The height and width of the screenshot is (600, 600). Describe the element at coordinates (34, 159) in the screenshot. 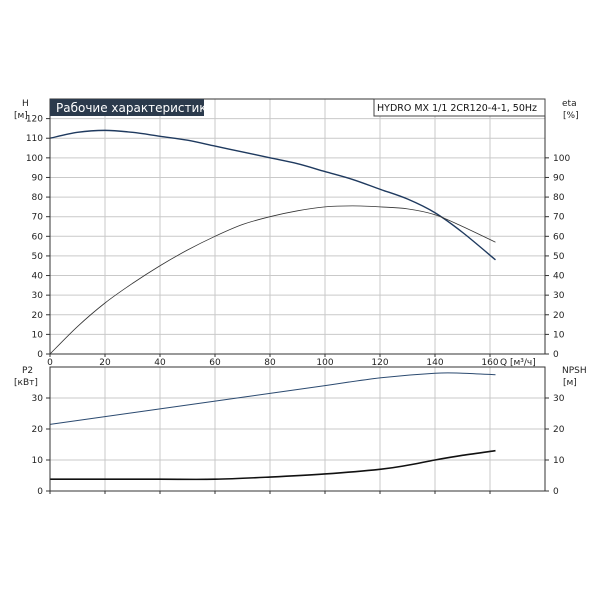

I see `y-left-tick-label: 100` at that location.